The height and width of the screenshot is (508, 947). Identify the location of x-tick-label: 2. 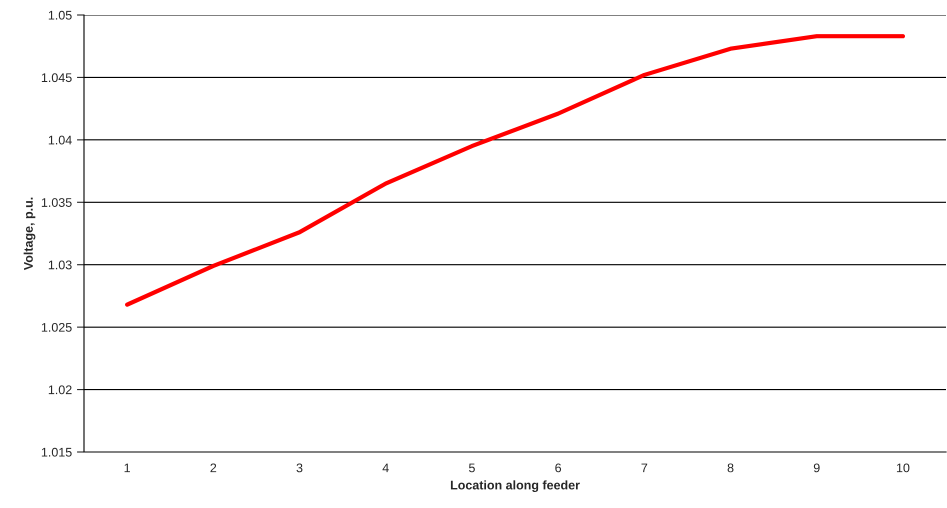
(213, 467).